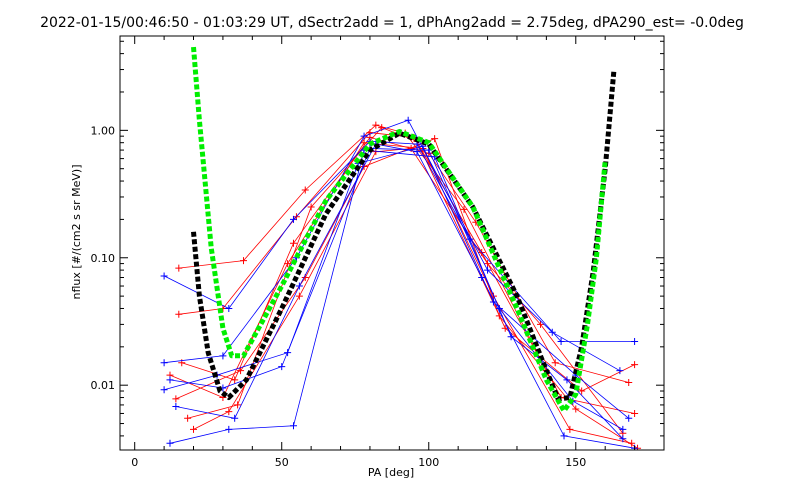 The image size is (800, 500). Describe the element at coordinates (391, 472) in the screenshot. I see `x-axis-label: PA [deg]` at that location.